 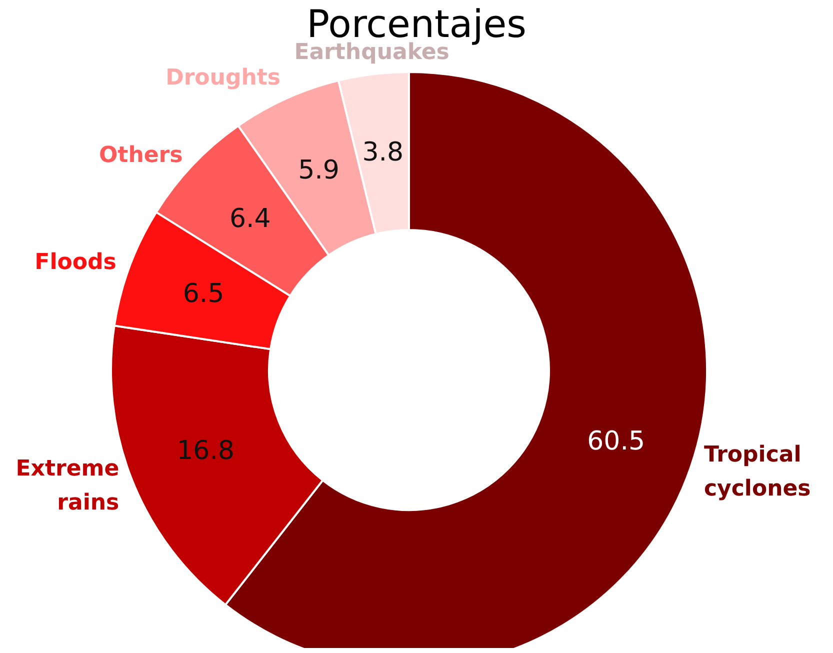 I want to click on data-label: 6.4, so click(x=250, y=219).